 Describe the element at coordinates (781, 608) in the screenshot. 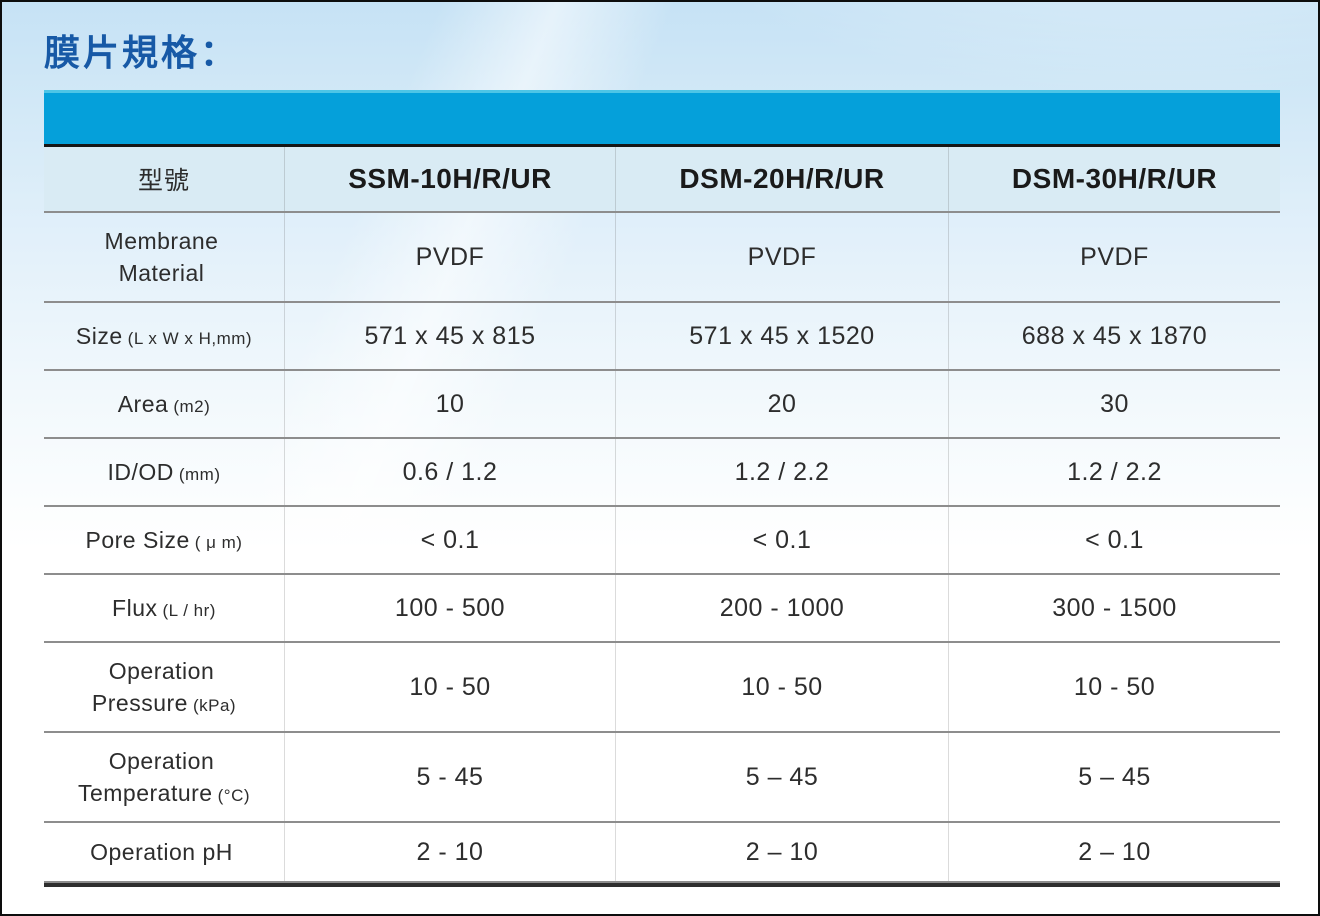

I see `cell-value: 200 - 1000` at that location.